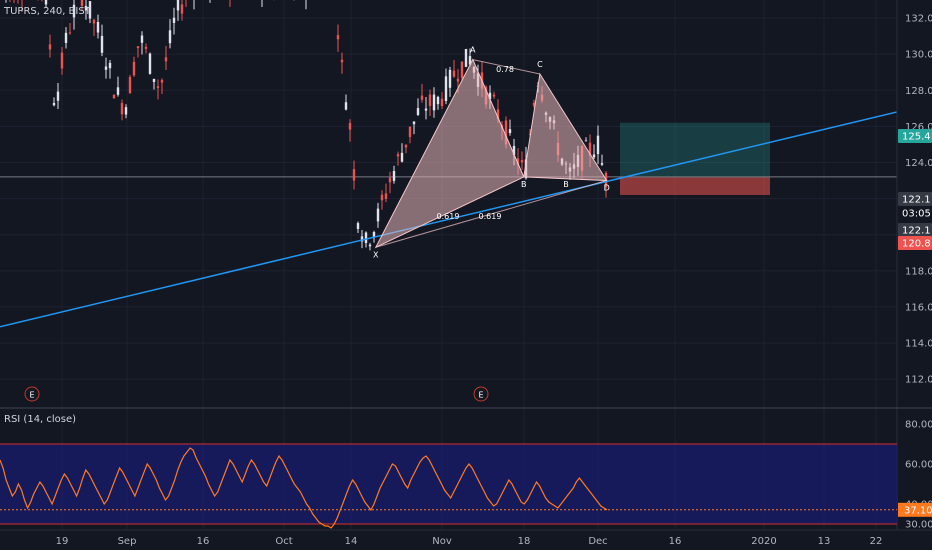 This screenshot has height=550, width=932. What do you see at coordinates (442, 541) in the screenshot?
I see `time-tick-label: Nov` at bounding box center [442, 541].